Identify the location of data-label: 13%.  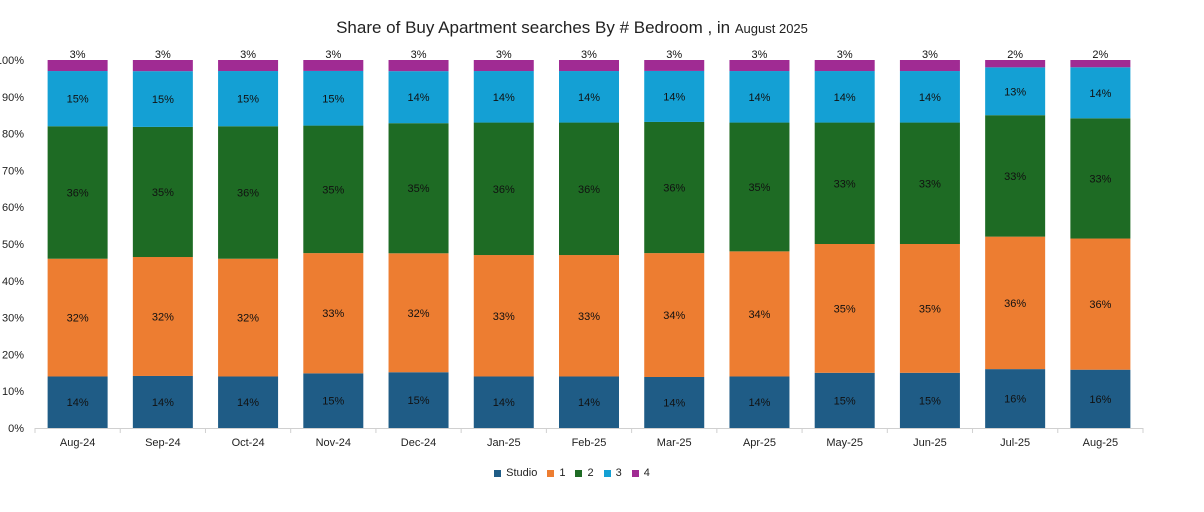
(1015, 92).